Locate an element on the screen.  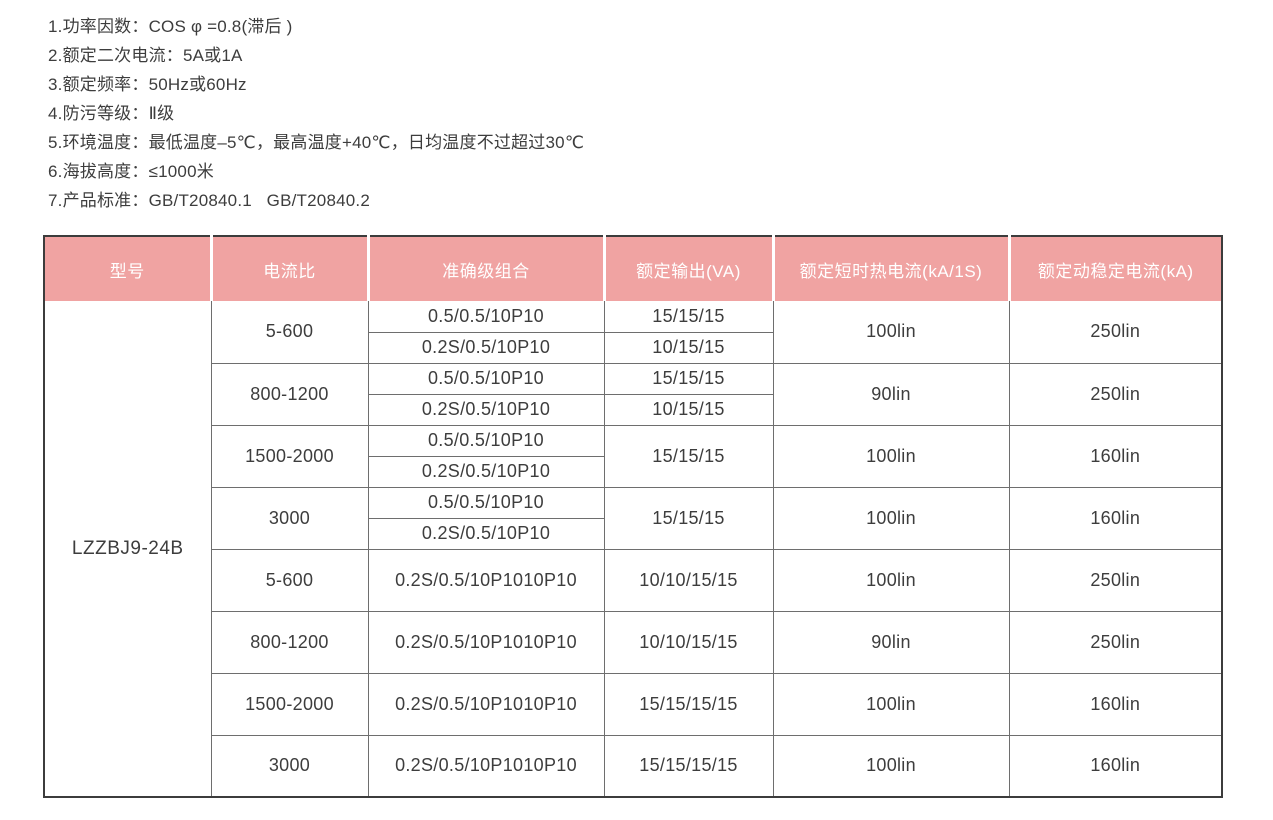
header-cell: 准确级组合 is located at coordinates (485, 268).